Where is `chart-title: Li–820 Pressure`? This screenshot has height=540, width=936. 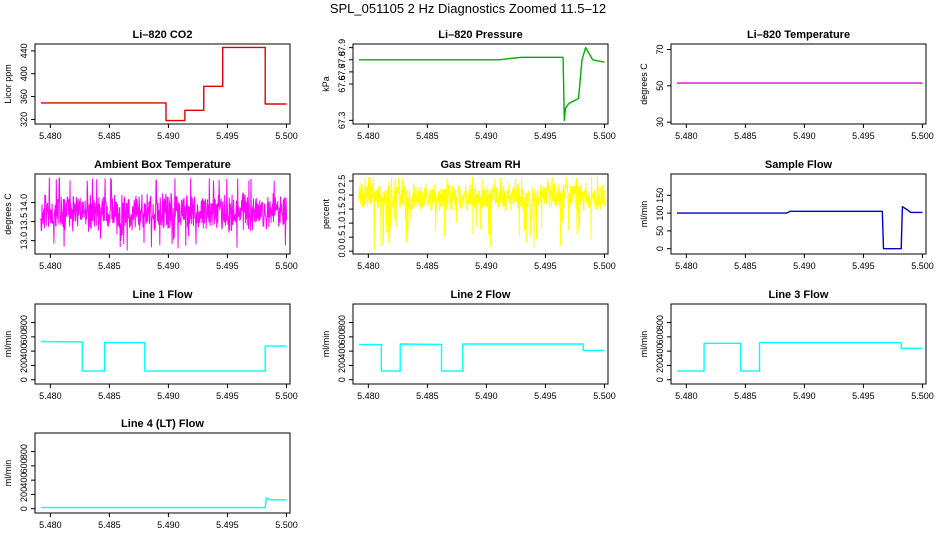
chart-title: Li–820 Pressure is located at coordinates (480, 35).